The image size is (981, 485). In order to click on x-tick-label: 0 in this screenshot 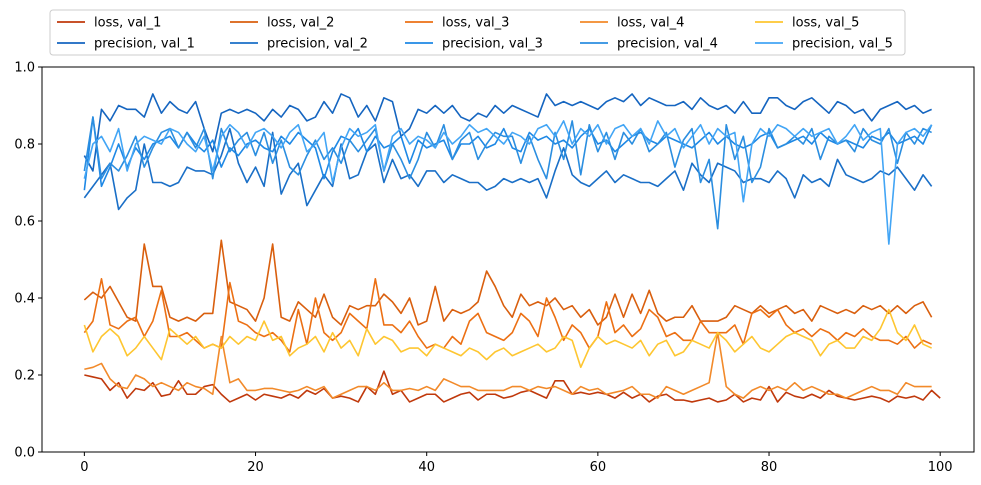, I will do `click(84, 467)`.